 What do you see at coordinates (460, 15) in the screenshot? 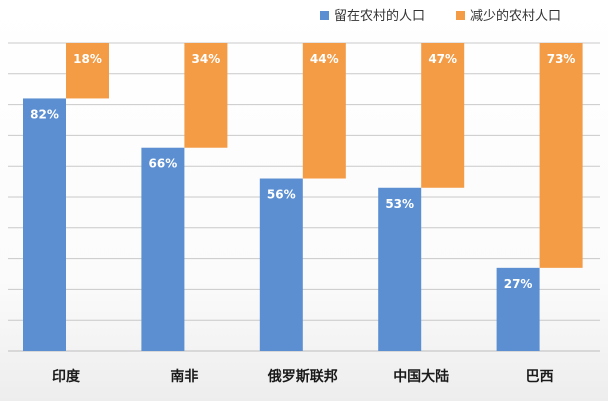
I see `legend-swatch-reduced` at bounding box center [460, 15].